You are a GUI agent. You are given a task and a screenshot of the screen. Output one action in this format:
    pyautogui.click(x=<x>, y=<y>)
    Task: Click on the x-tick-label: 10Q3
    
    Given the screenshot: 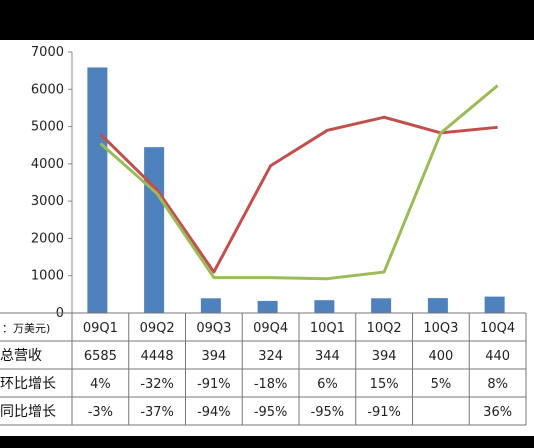 What is the action you would take?
    pyautogui.click(x=440, y=328)
    